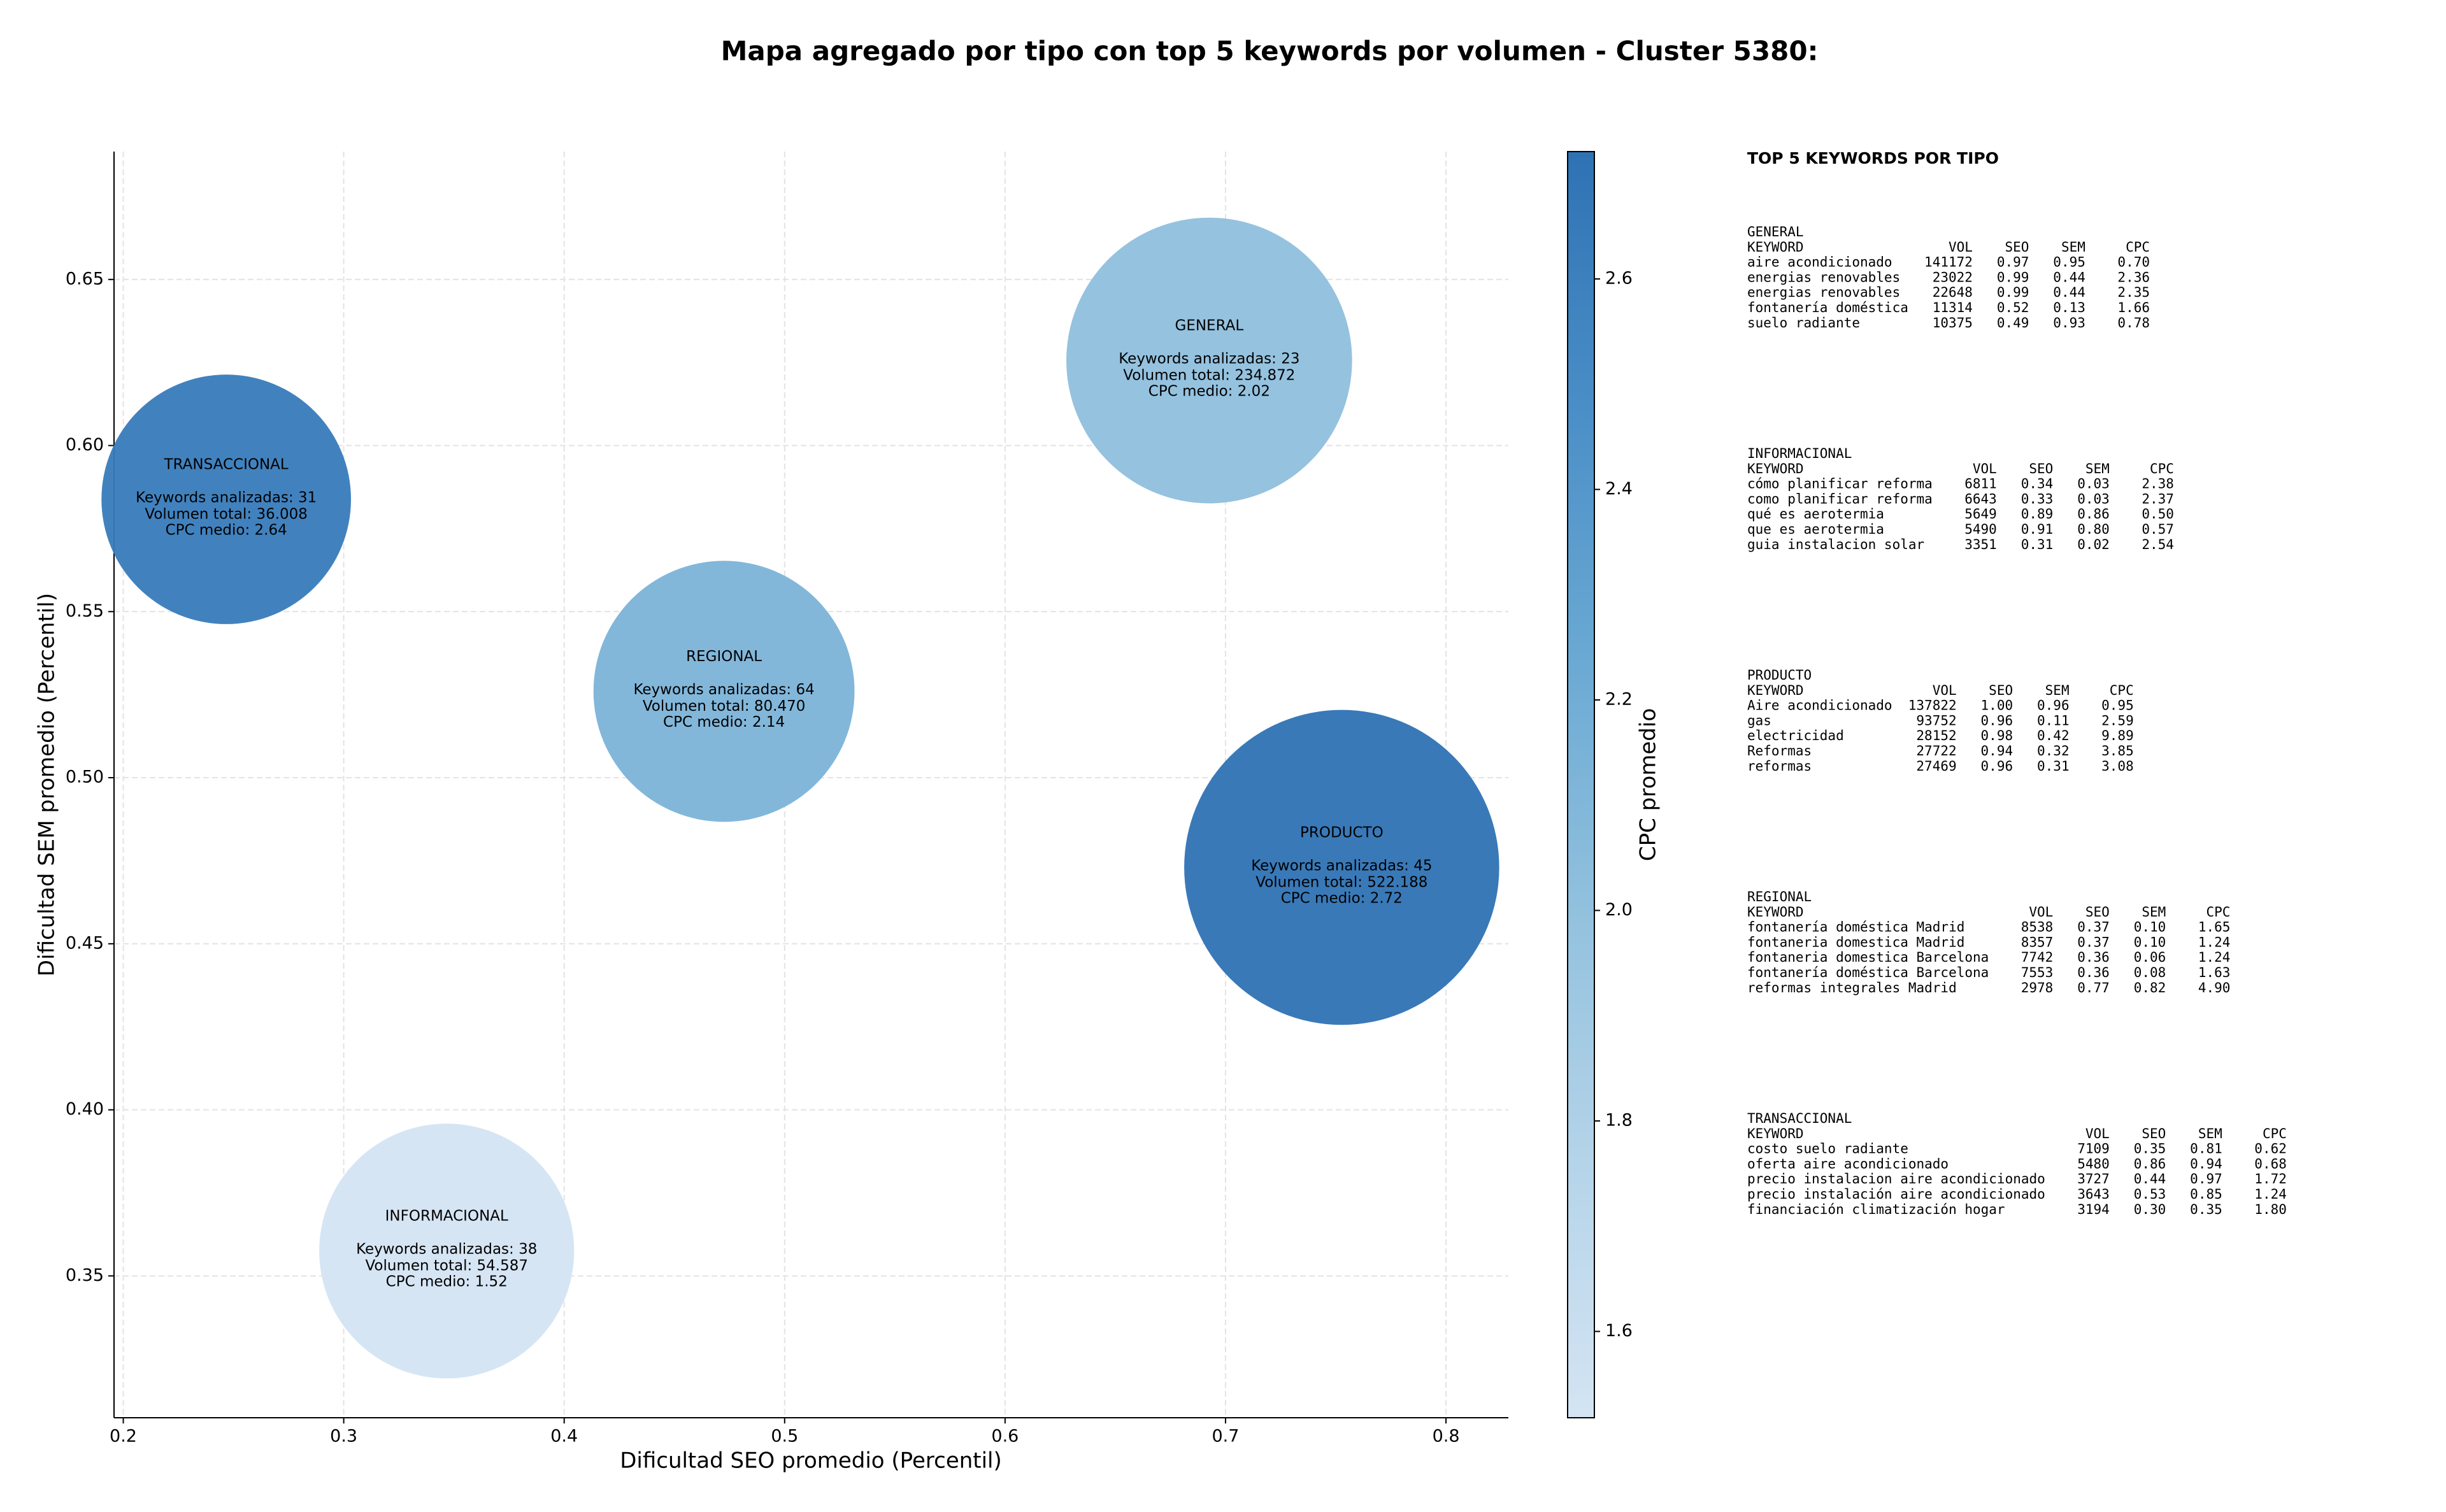 The width and height of the screenshot is (2446, 1512). What do you see at coordinates (2150, 1209) in the screenshot?
I see `table-cell: 0.30` at bounding box center [2150, 1209].